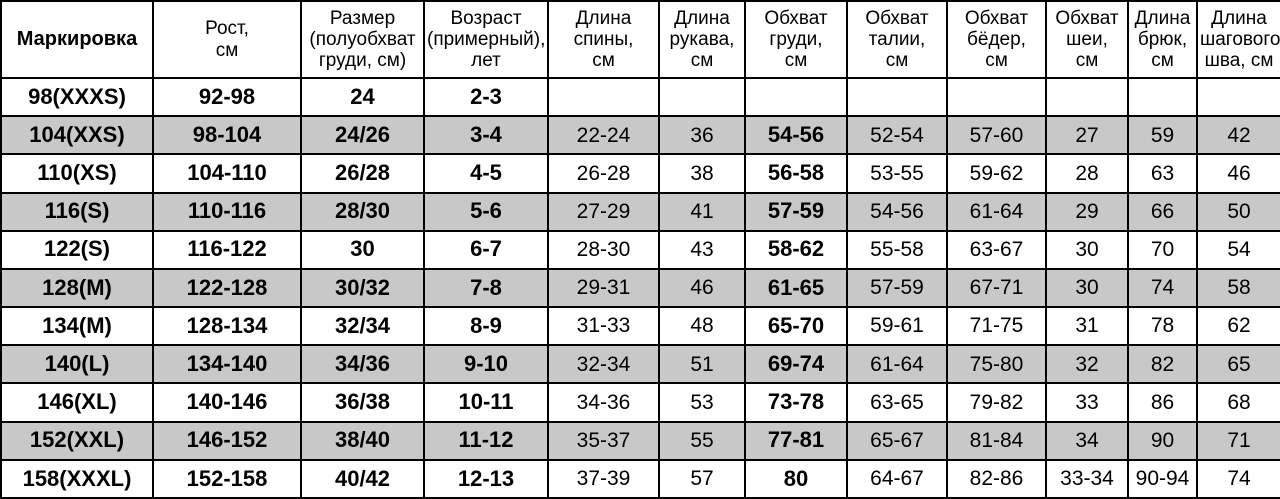  Describe the element at coordinates (362, 249) in the screenshot. I see `cell-size: 30` at that location.